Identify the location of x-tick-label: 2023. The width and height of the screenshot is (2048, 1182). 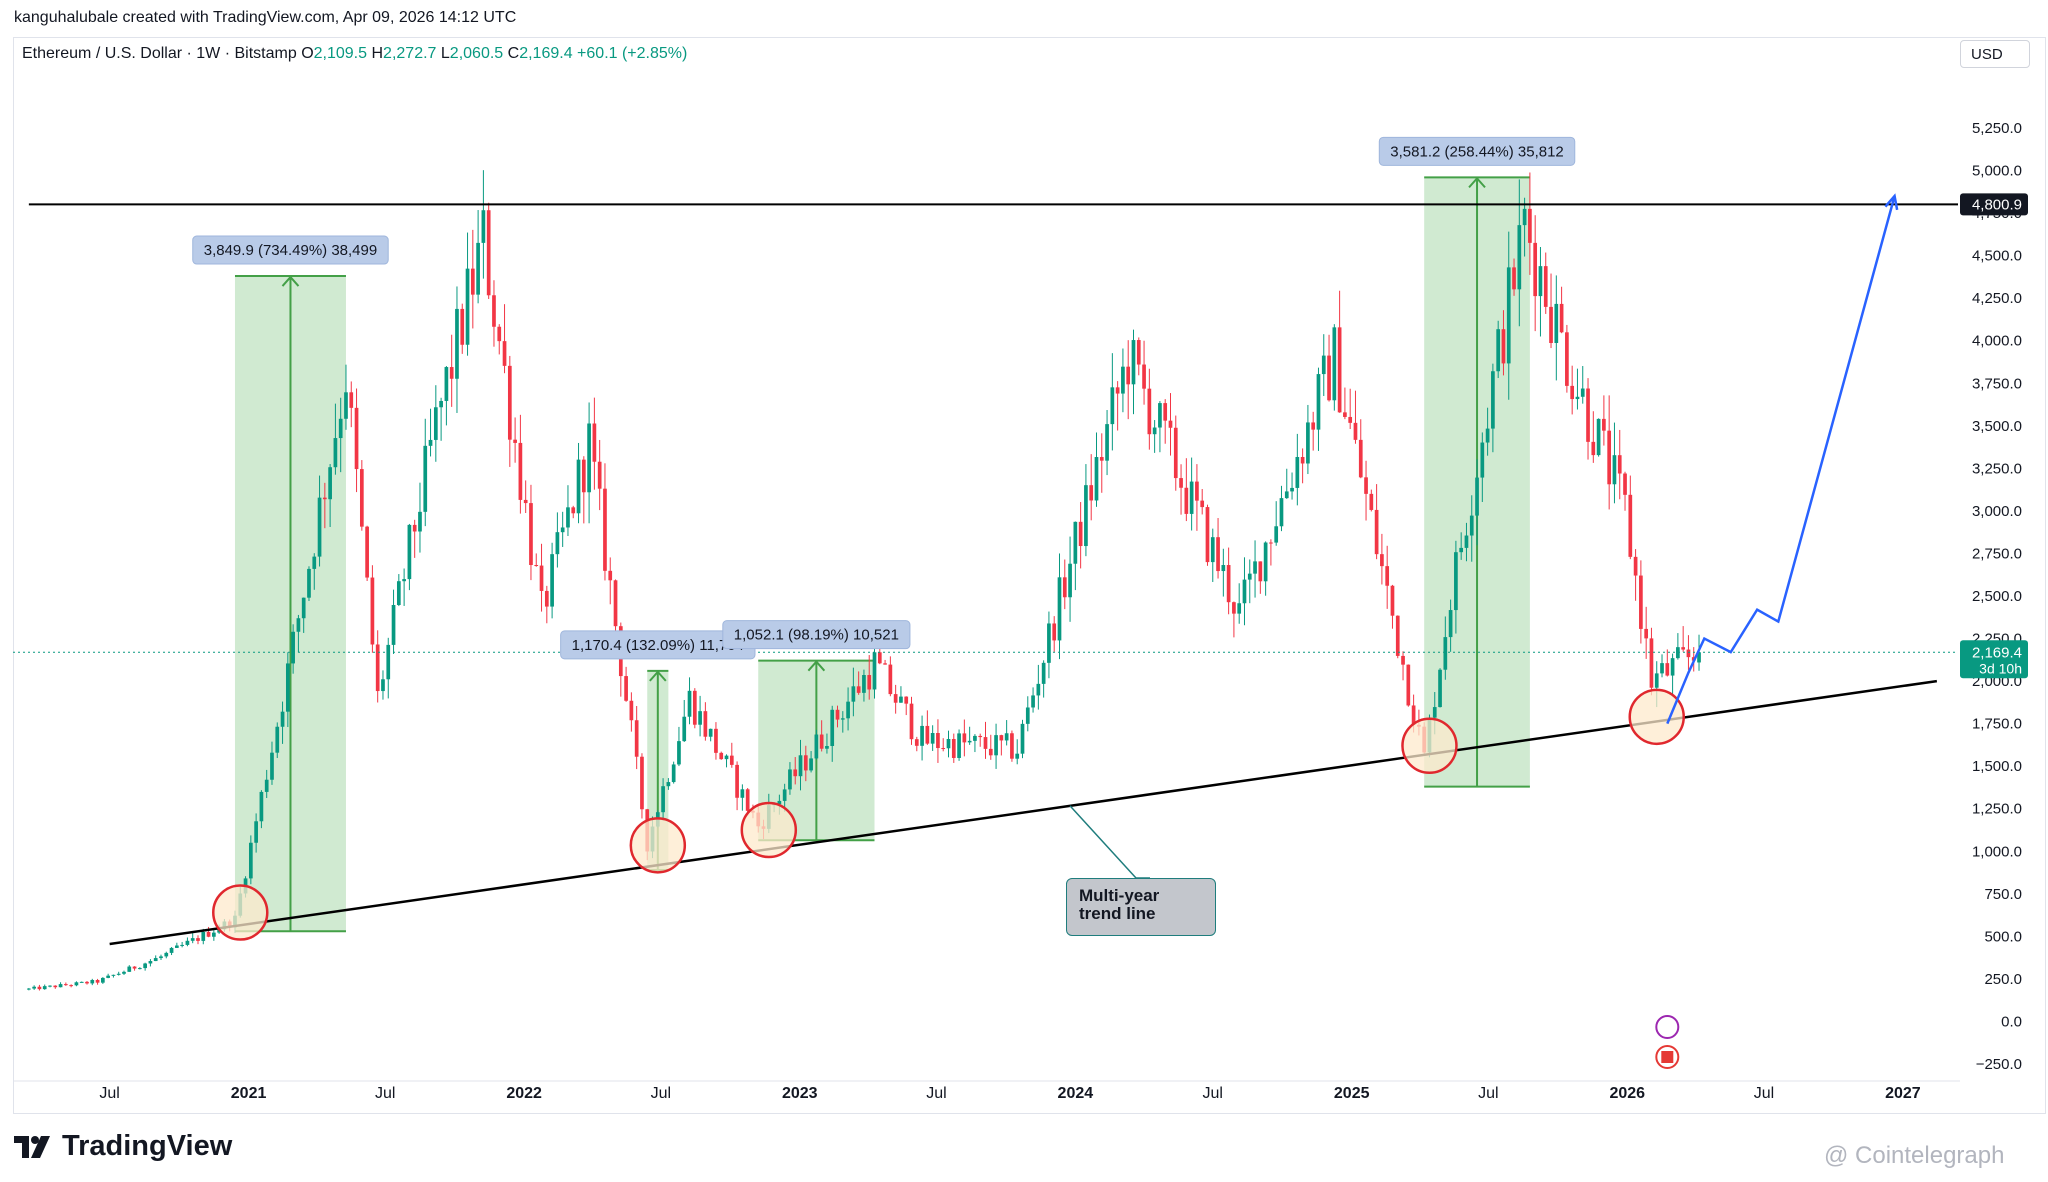
(800, 1093).